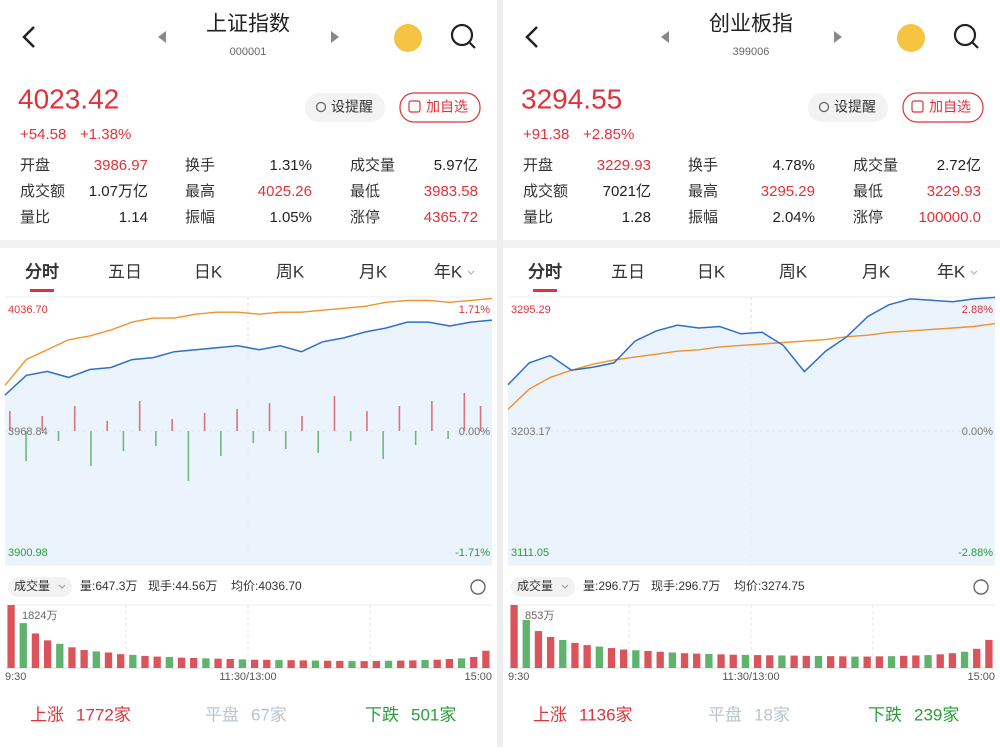  What do you see at coordinates (365, 217) in the screenshot?
I see `stat-label: 涨停` at bounding box center [365, 217].